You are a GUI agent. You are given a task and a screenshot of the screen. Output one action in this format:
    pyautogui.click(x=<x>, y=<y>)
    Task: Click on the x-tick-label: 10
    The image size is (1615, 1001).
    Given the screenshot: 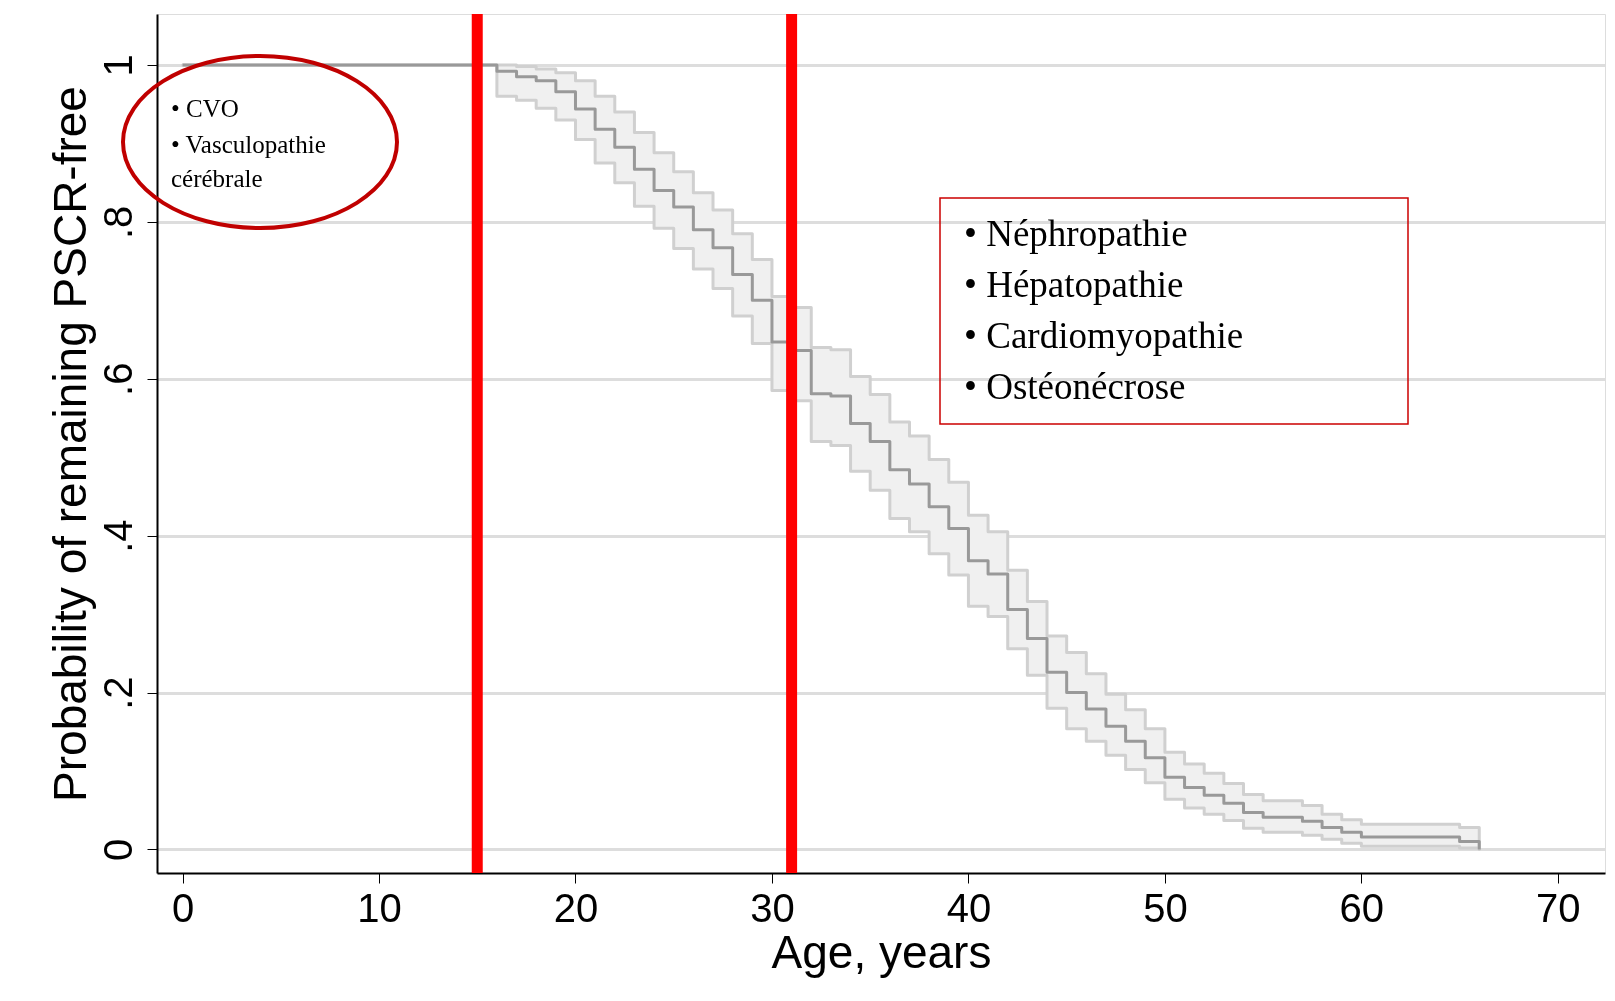 What is the action you would take?
    pyautogui.click(x=379, y=907)
    